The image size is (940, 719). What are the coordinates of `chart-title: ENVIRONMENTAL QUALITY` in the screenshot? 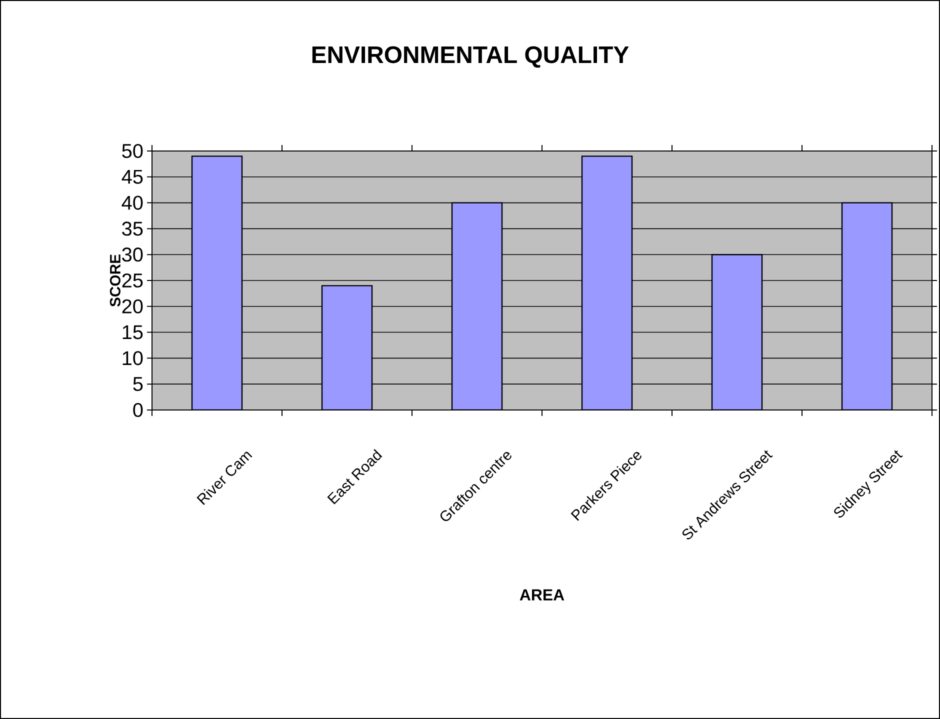 It's located at (470, 57).